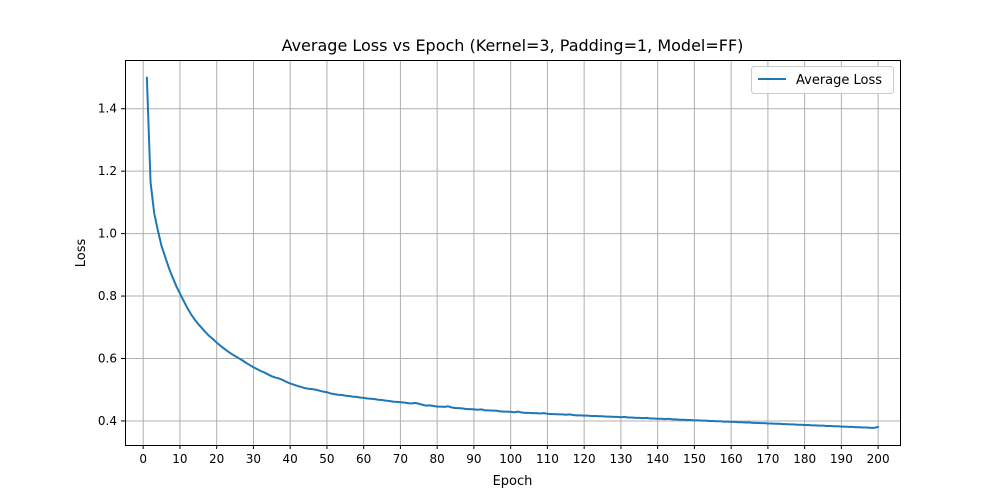 This screenshot has width=1000, height=500. Describe the element at coordinates (107, 421) in the screenshot. I see `y-tick-label: 0.4` at that location.